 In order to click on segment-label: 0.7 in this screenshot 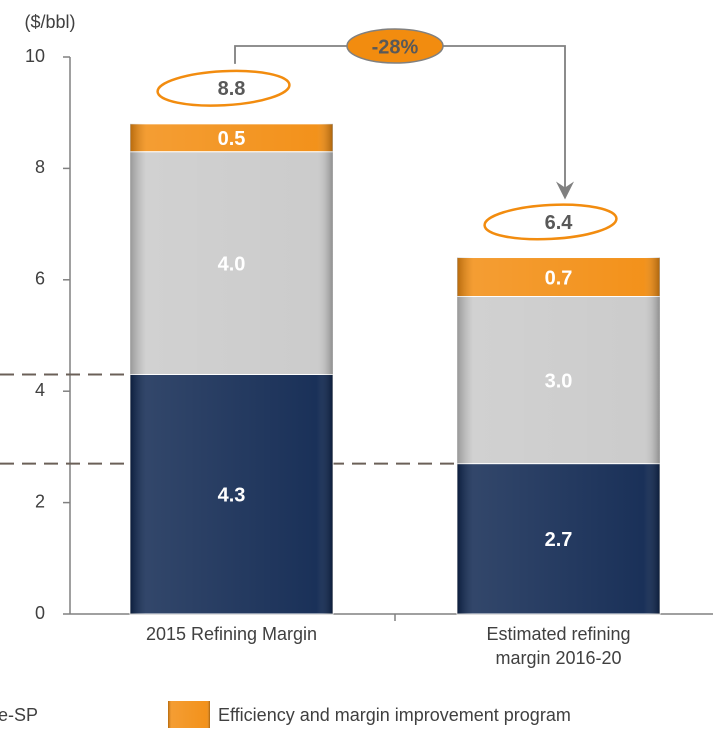, I will do `click(559, 278)`.